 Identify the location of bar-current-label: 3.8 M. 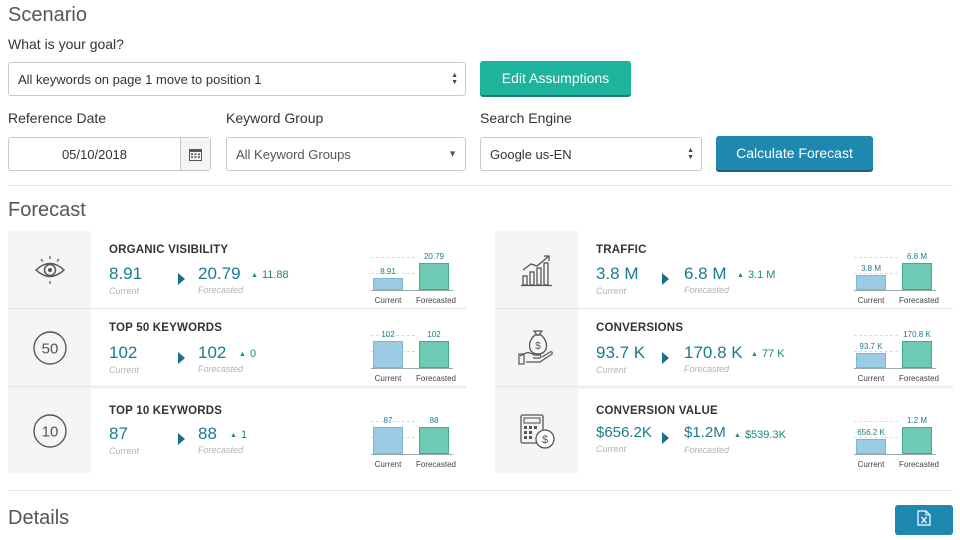
(870, 268).